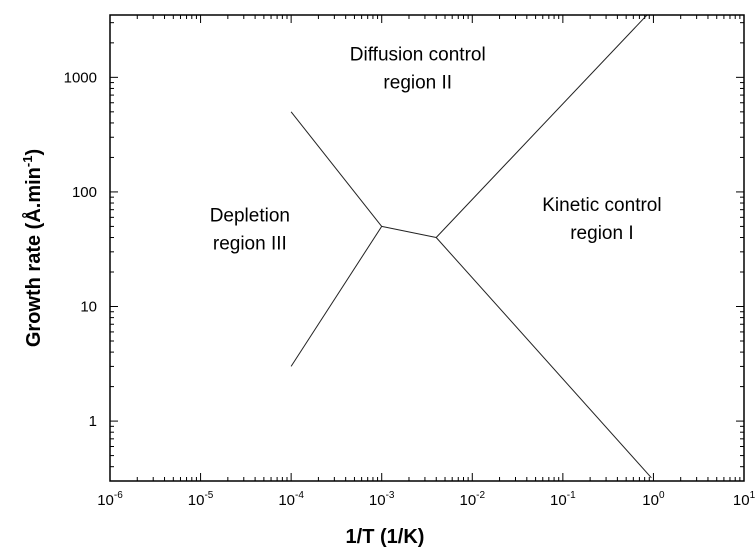 The width and height of the screenshot is (756, 551). What do you see at coordinates (208, 495) in the screenshot?
I see `x-tick-label-exponent: -5` at bounding box center [208, 495].